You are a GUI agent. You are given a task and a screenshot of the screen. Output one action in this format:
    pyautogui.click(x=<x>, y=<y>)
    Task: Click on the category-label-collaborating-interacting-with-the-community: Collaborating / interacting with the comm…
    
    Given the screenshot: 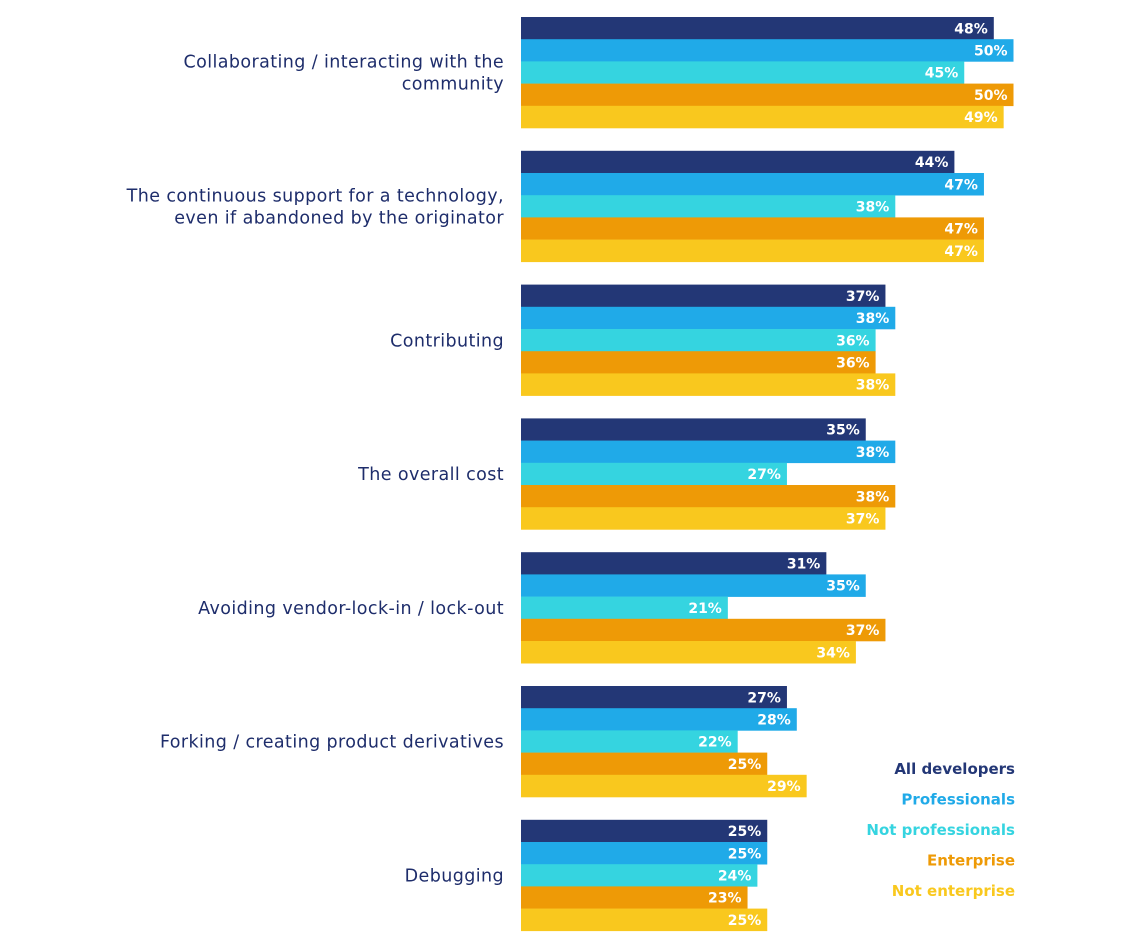 What is the action you would take?
    pyautogui.click(x=344, y=74)
    